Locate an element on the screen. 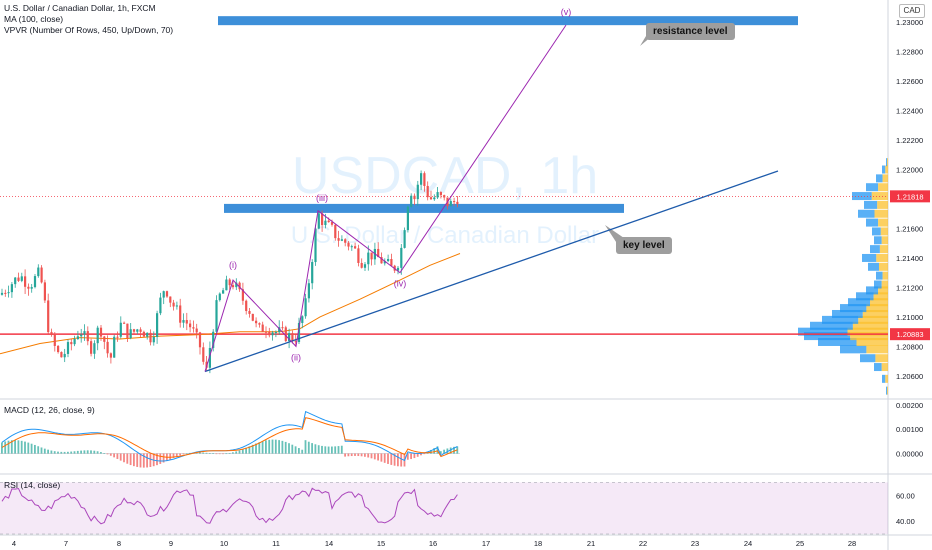 This screenshot has height=550, width=932. rsi-tick-label: 40.00 is located at coordinates (905, 521).